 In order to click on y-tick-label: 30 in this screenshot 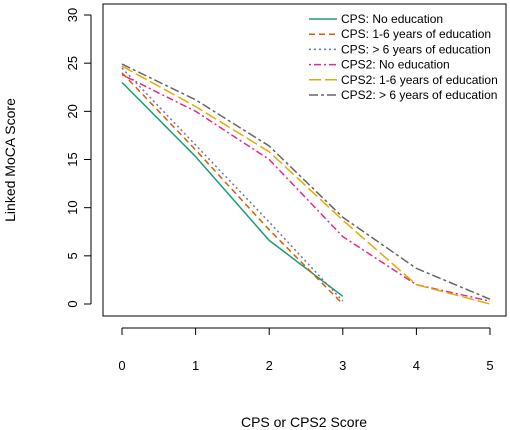, I will do `click(72, 15)`.